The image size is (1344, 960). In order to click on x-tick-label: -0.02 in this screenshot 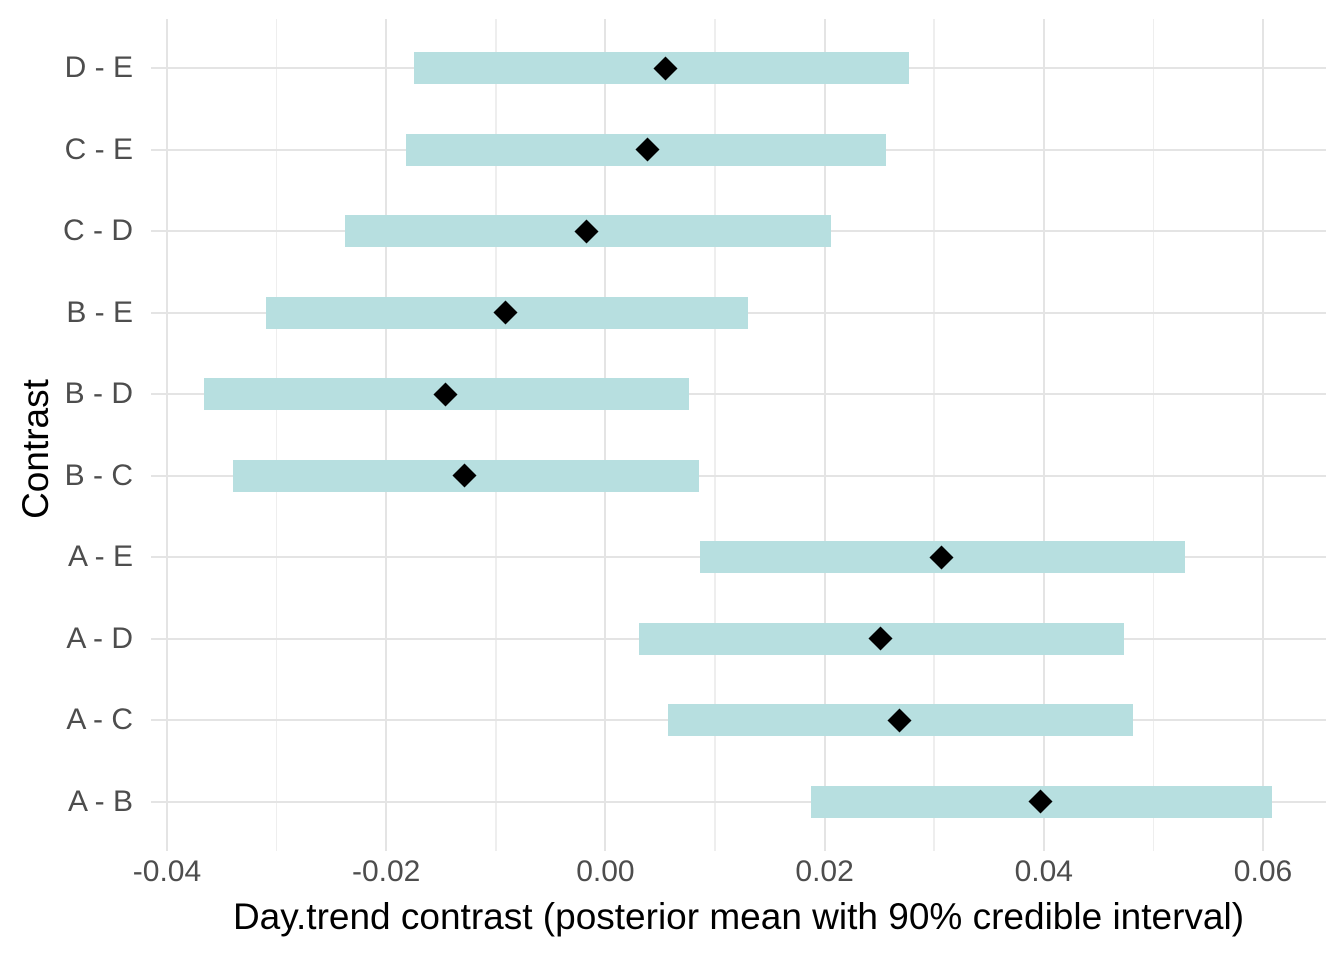, I will do `click(386, 871)`.